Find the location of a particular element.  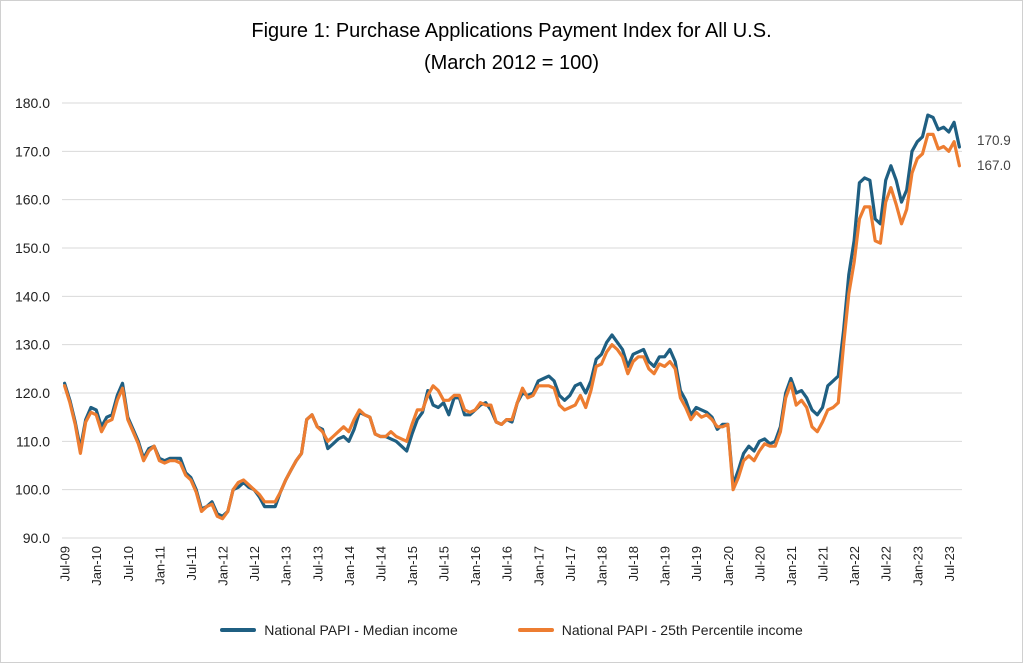

legend-swatch-25th is located at coordinates (535, 630).